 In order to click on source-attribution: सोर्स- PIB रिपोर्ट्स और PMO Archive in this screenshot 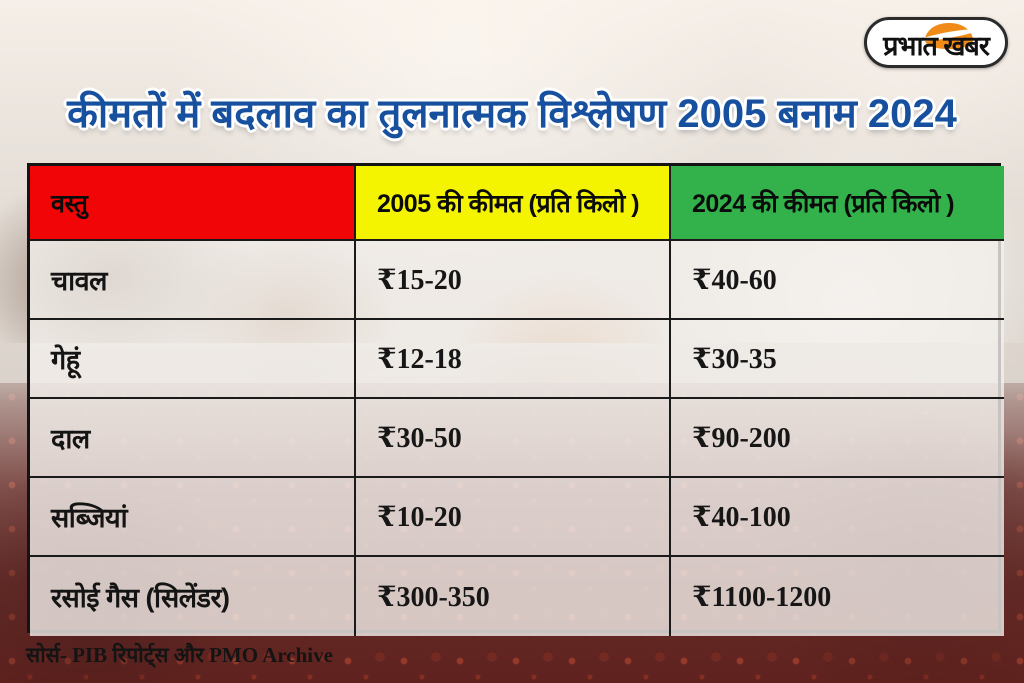, I will do `click(179, 655)`.